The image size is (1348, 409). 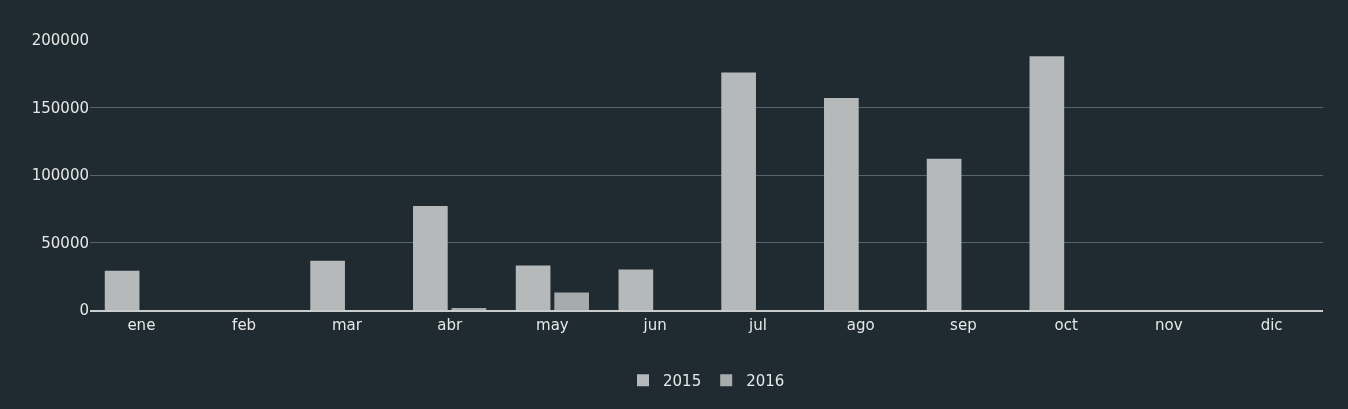 I want to click on legend-label: 2015, so click(x=682, y=381).